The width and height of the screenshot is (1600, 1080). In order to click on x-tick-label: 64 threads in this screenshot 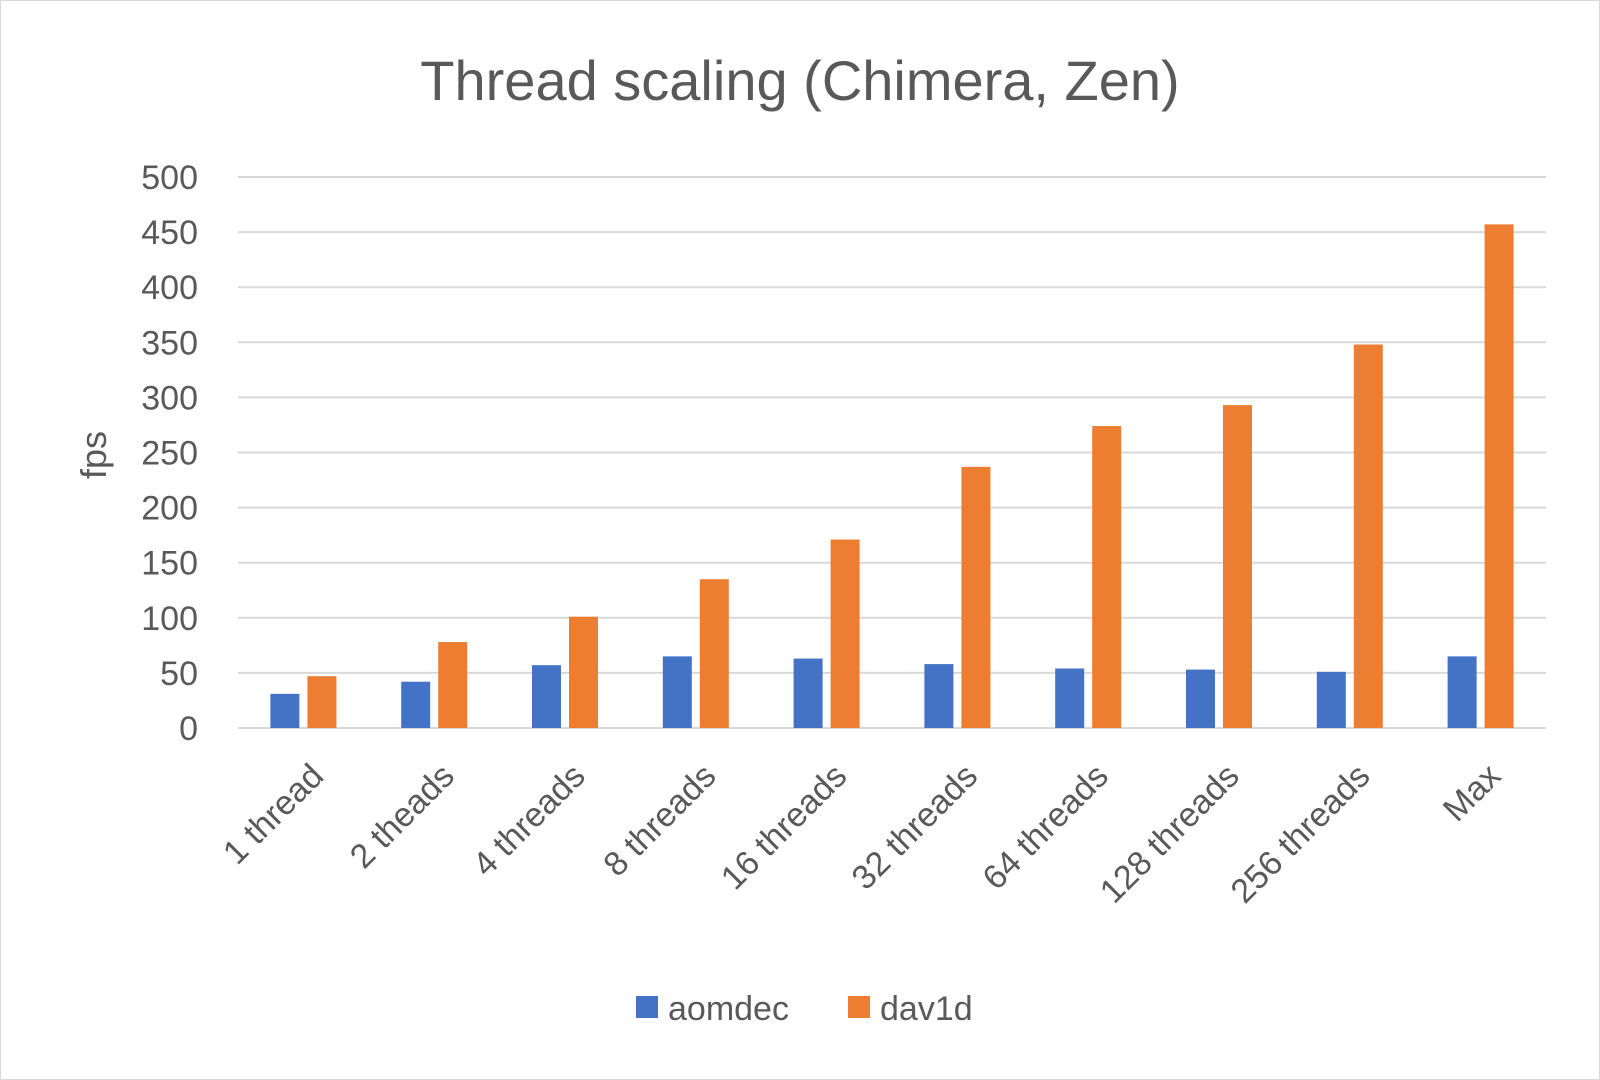, I will do `click(1045, 827)`.